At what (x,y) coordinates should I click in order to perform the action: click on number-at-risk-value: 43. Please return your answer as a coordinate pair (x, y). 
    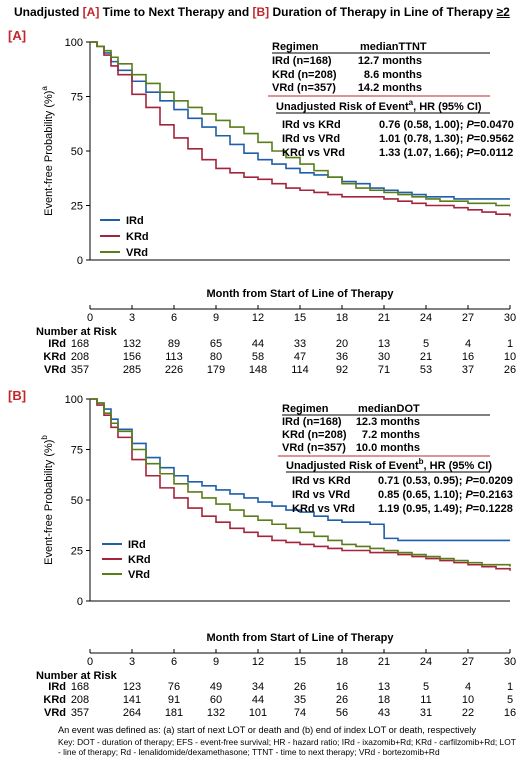
    Looking at the image, I should click on (384, 713).